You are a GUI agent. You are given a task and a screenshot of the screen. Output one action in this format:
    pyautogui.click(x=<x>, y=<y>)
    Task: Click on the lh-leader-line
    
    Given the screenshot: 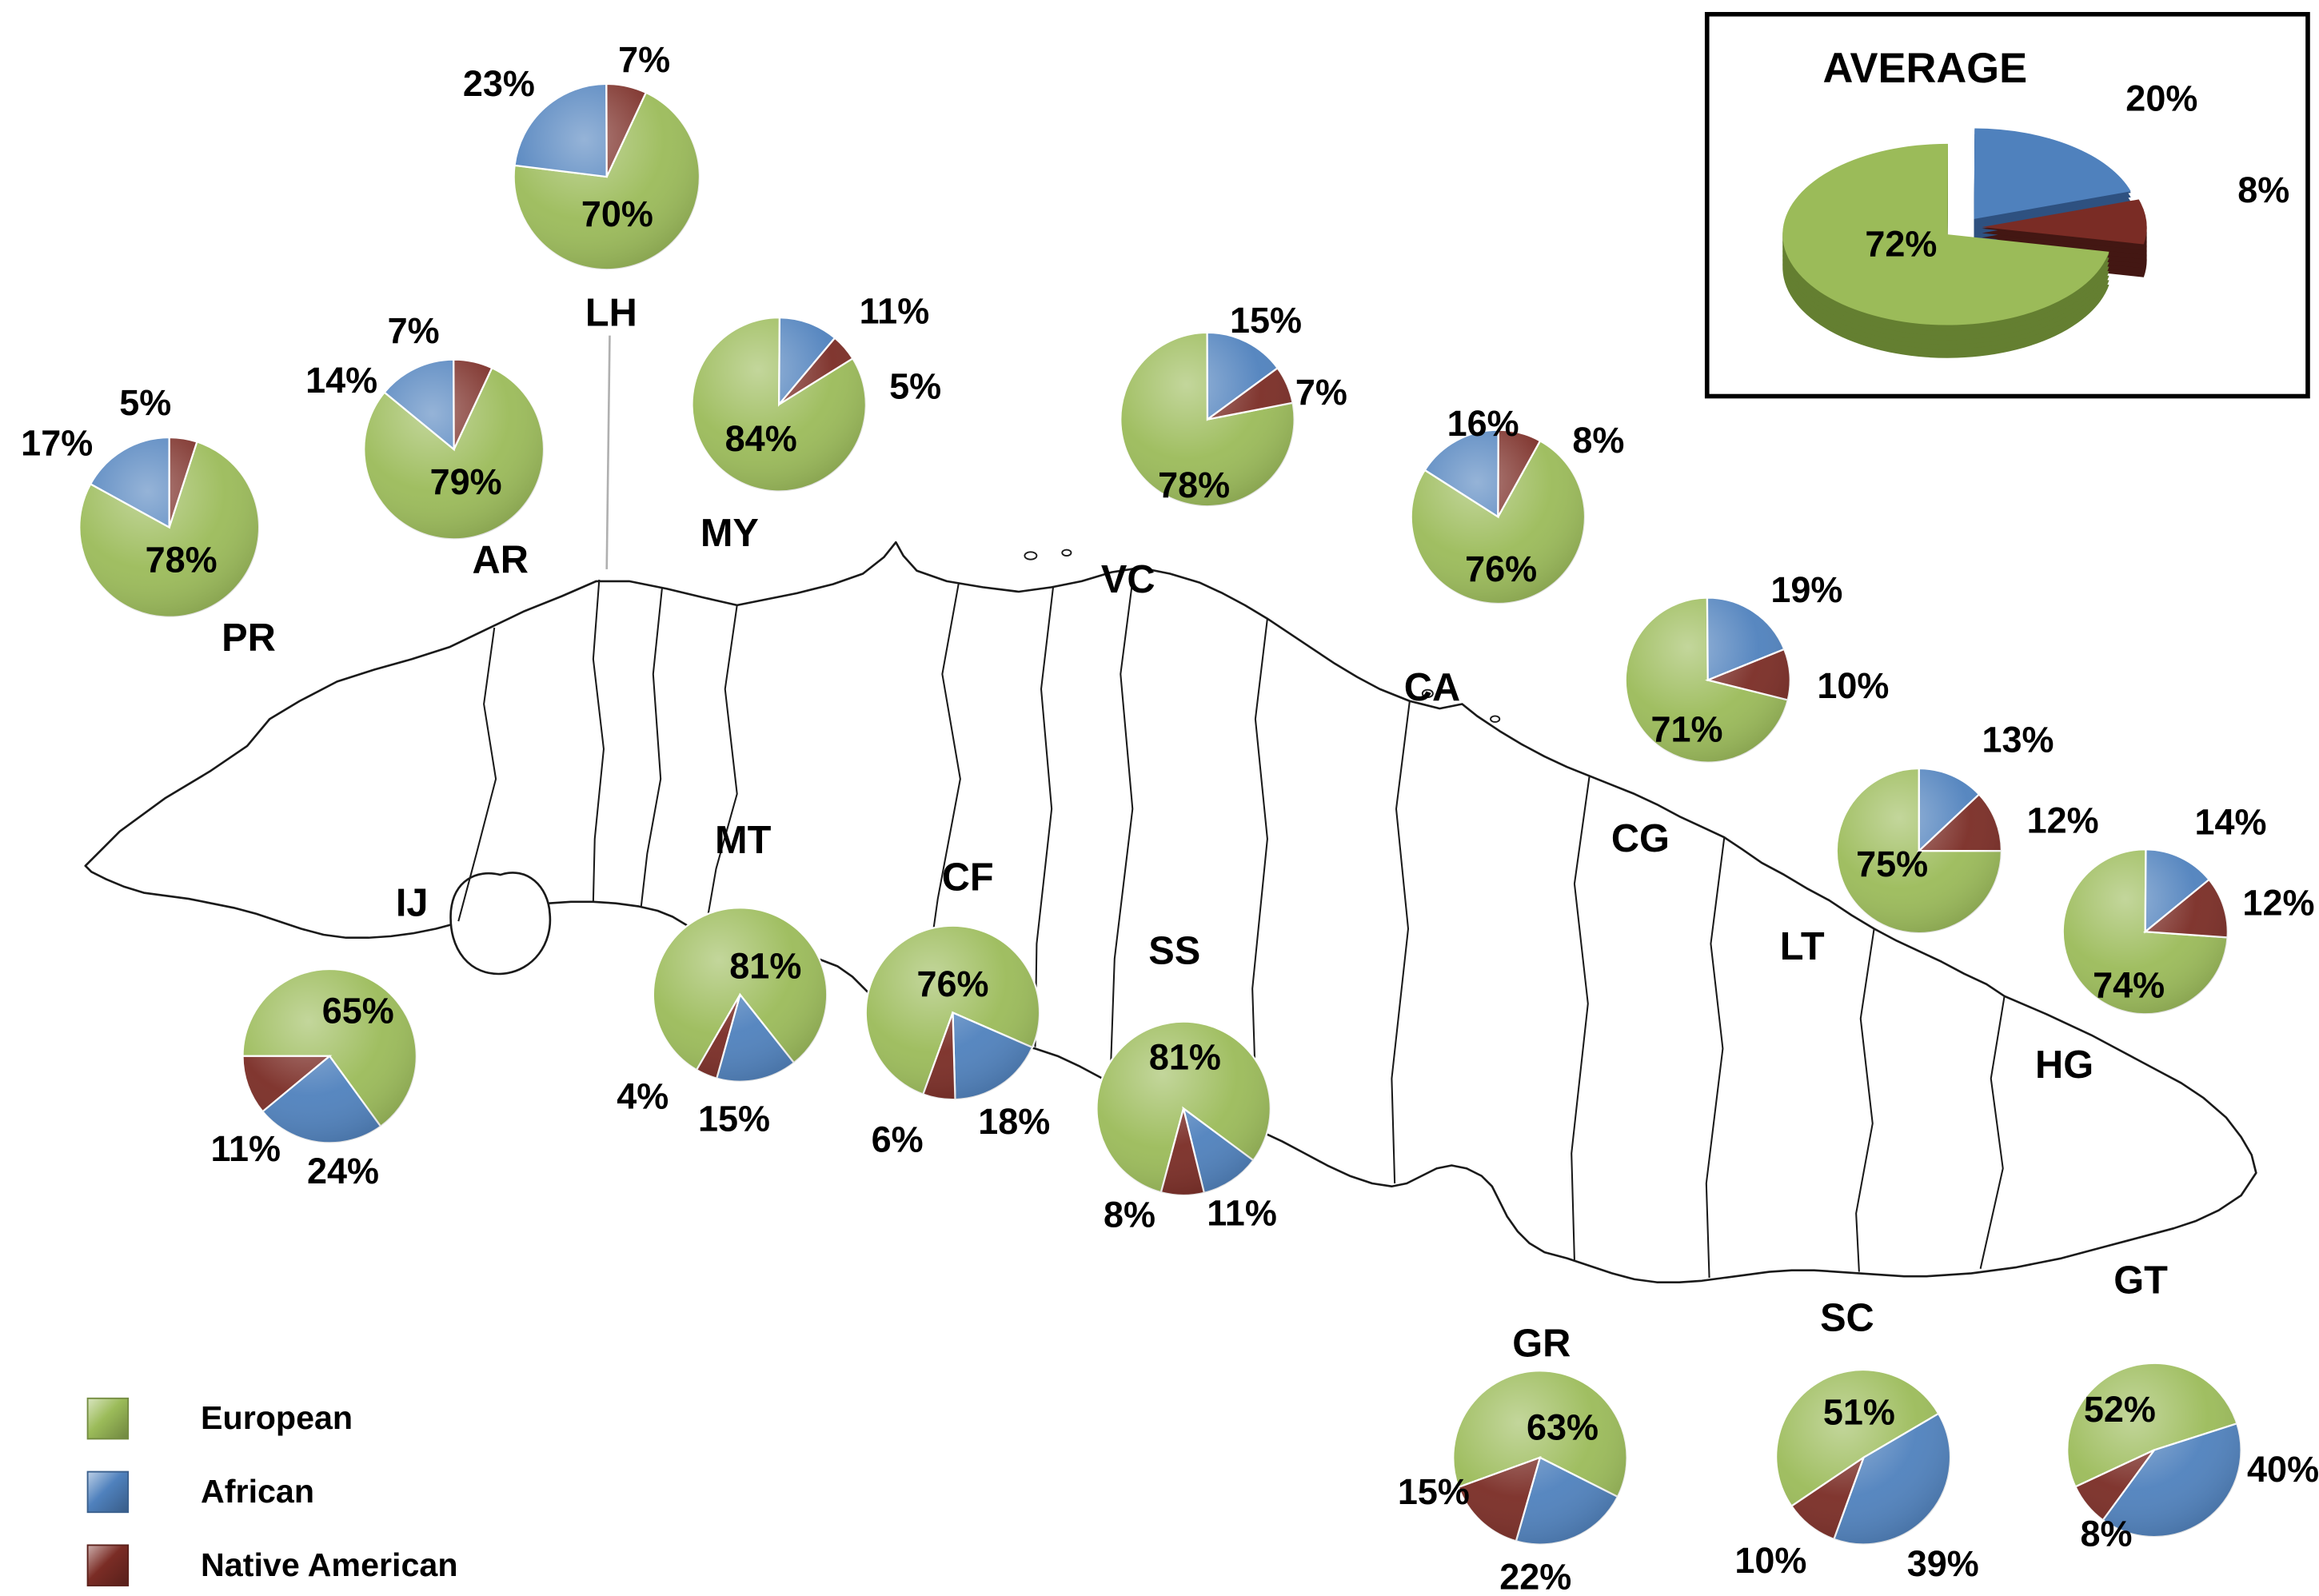 What is the action you would take?
    pyautogui.click(x=608, y=452)
    